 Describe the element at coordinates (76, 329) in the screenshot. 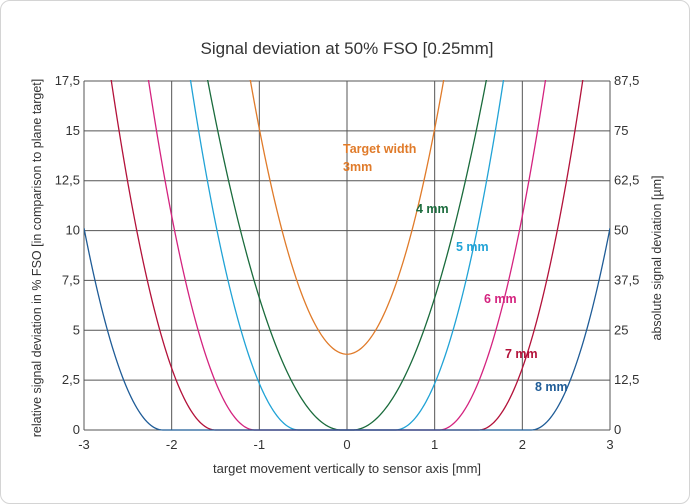

I see `y-tick-label-left: 5` at that location.